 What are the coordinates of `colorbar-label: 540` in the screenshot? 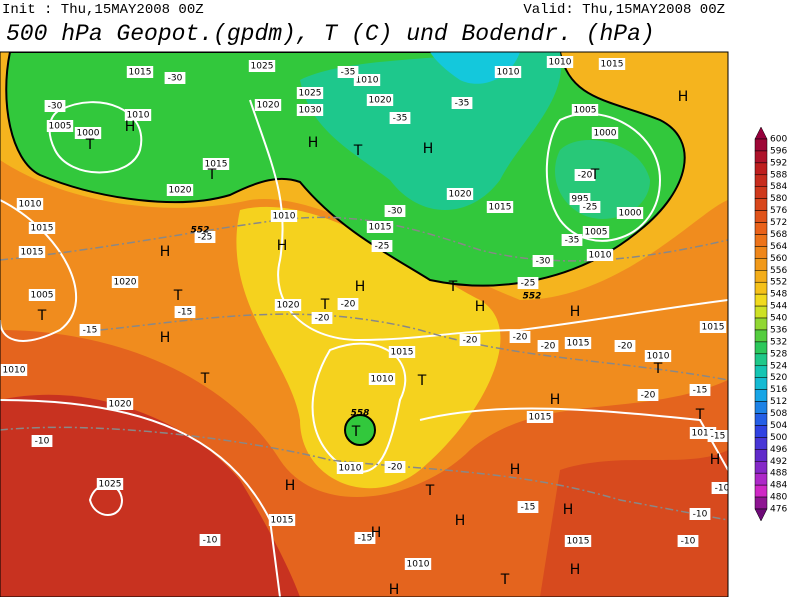 It's located at (778, 319).